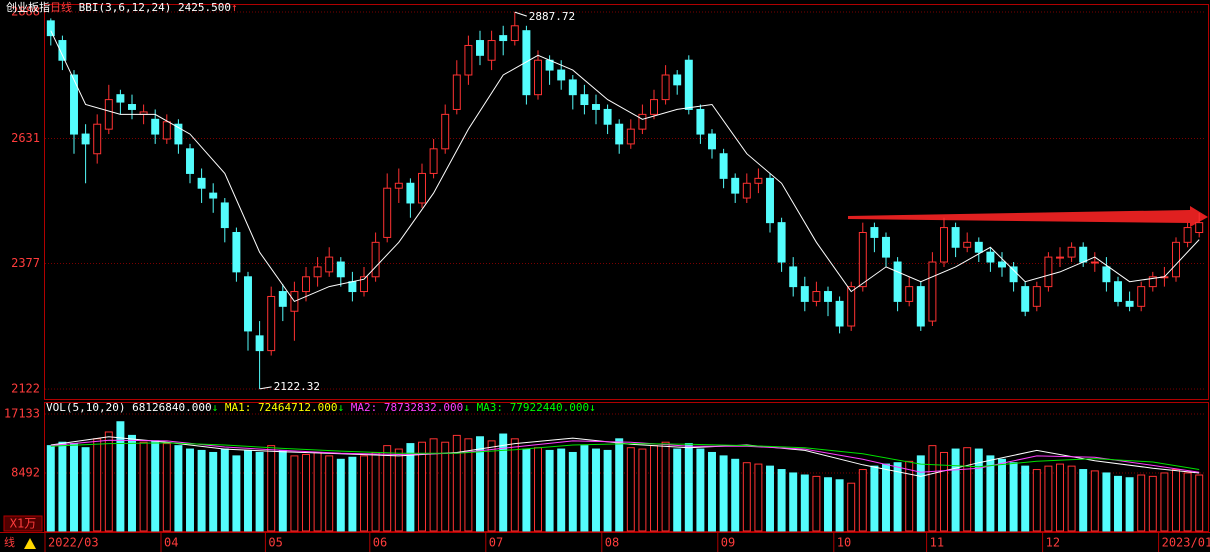 This screenshot has width=1210, height=552. What do you see at coordinates (23, 523) in the screenshot?
I see `unit-box` at bounding box center [23, 523].